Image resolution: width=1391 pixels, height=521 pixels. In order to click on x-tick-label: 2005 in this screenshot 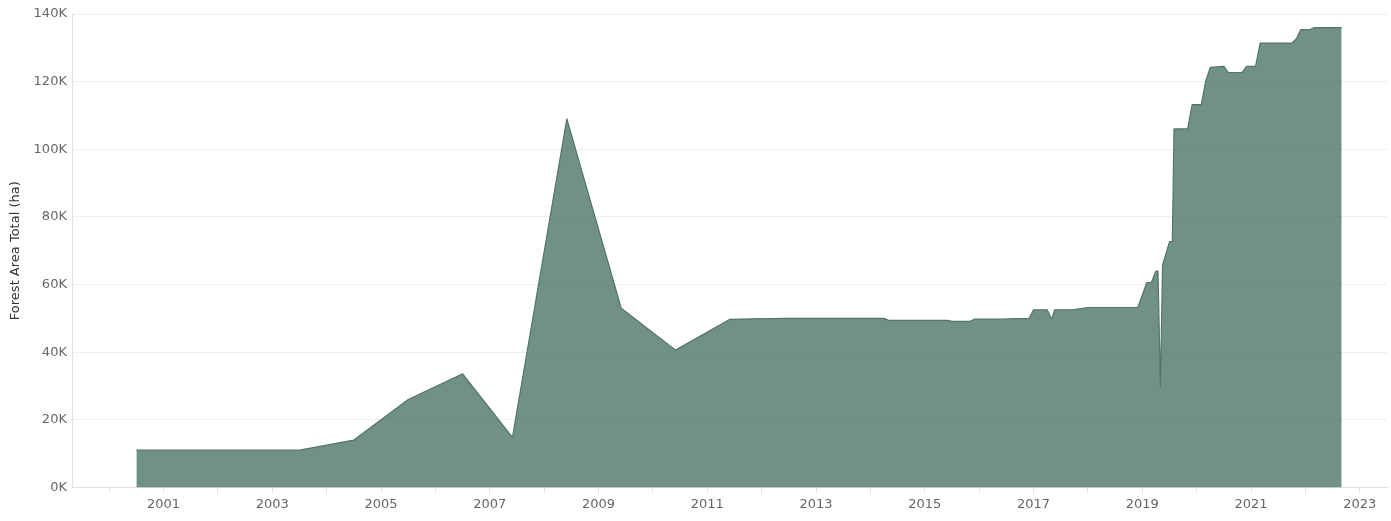, I will do `click(381, 503)`.